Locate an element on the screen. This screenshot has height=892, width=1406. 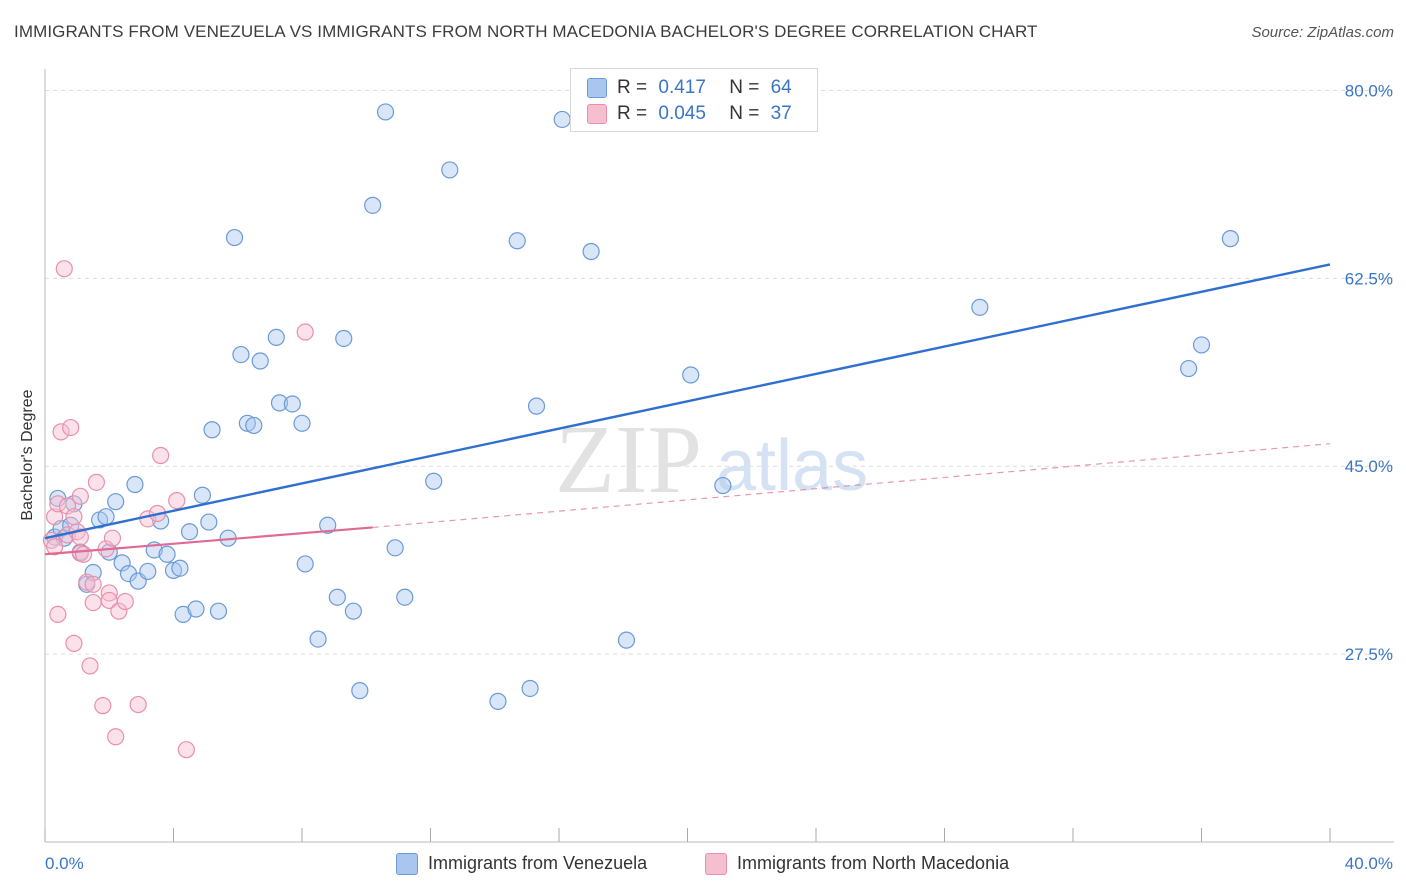
legend-swatch-pink is located at coordinates (597, 114).